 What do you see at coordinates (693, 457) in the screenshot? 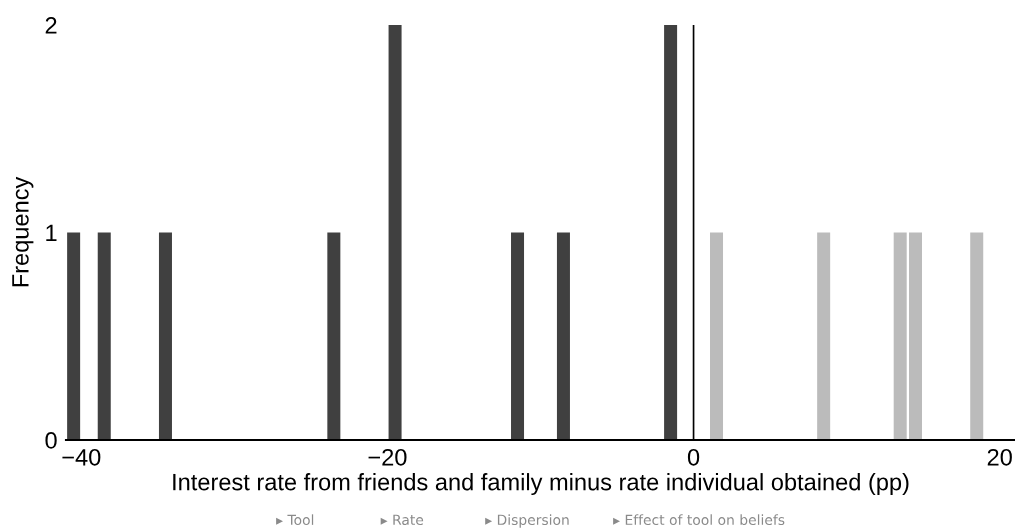
I see `x-tick-label: 0` at bounding box center [693, 457].